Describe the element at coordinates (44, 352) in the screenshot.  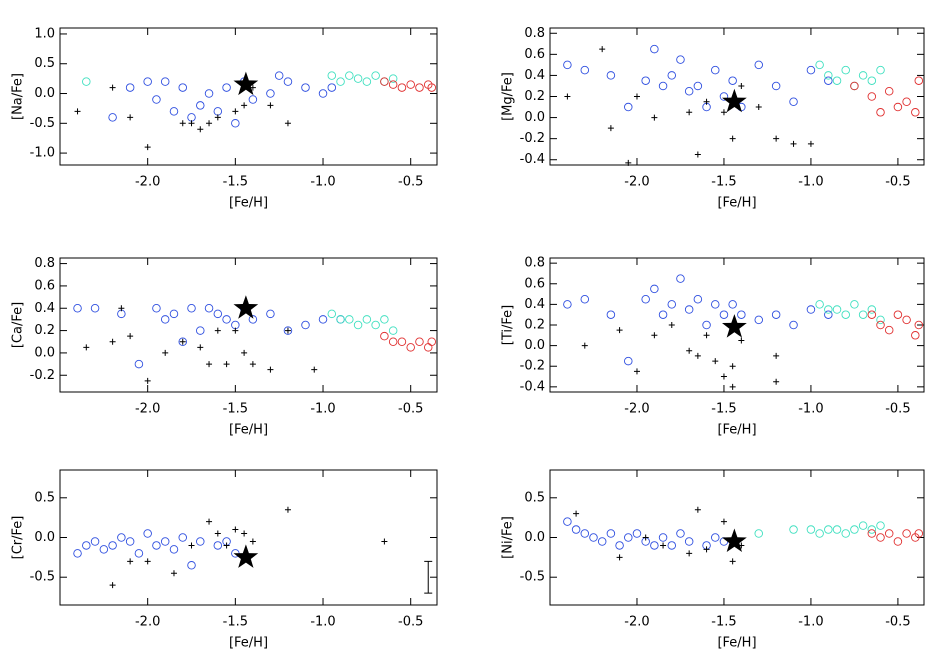
I see `y-tick-label: 0.0` at that location.